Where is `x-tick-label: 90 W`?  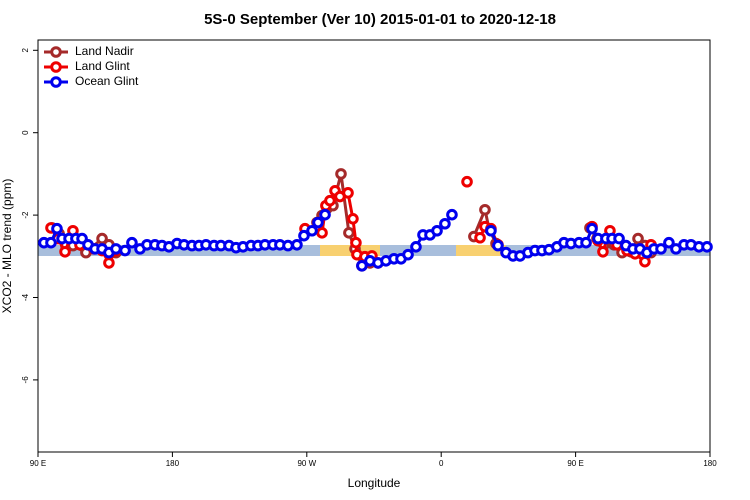 x-tick-label: 90 W is located at coordinates (306, 463).